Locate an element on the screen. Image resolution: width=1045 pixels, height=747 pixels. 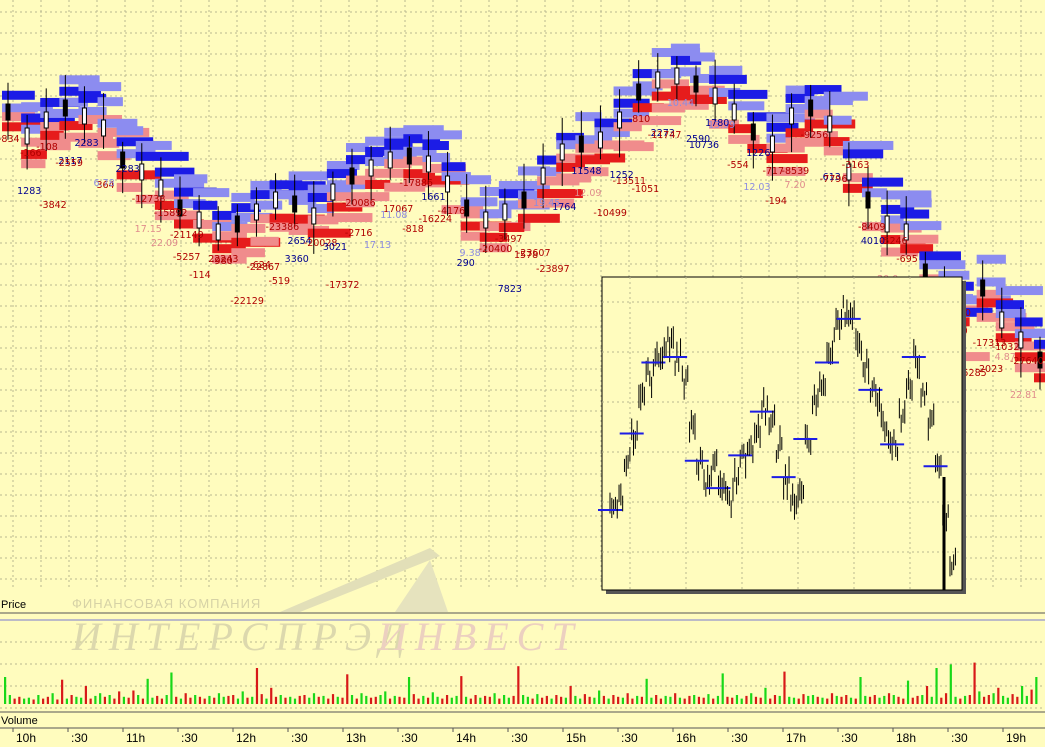
time-tick-label: 12h is located at coordinates (246, 738).